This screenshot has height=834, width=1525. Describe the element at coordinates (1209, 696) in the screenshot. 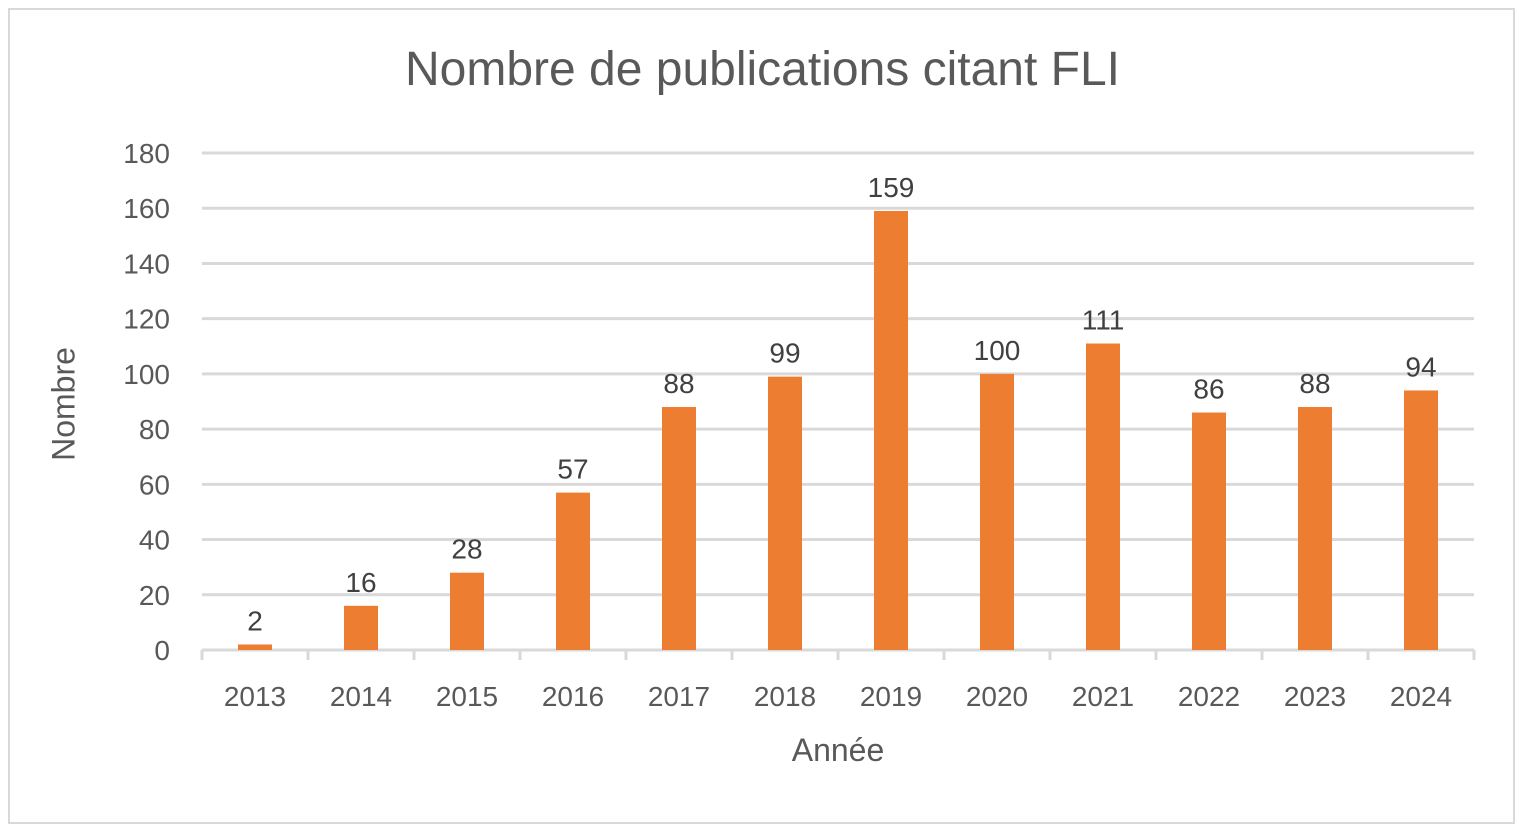

I see `x-tick-label: 2022` at that location.